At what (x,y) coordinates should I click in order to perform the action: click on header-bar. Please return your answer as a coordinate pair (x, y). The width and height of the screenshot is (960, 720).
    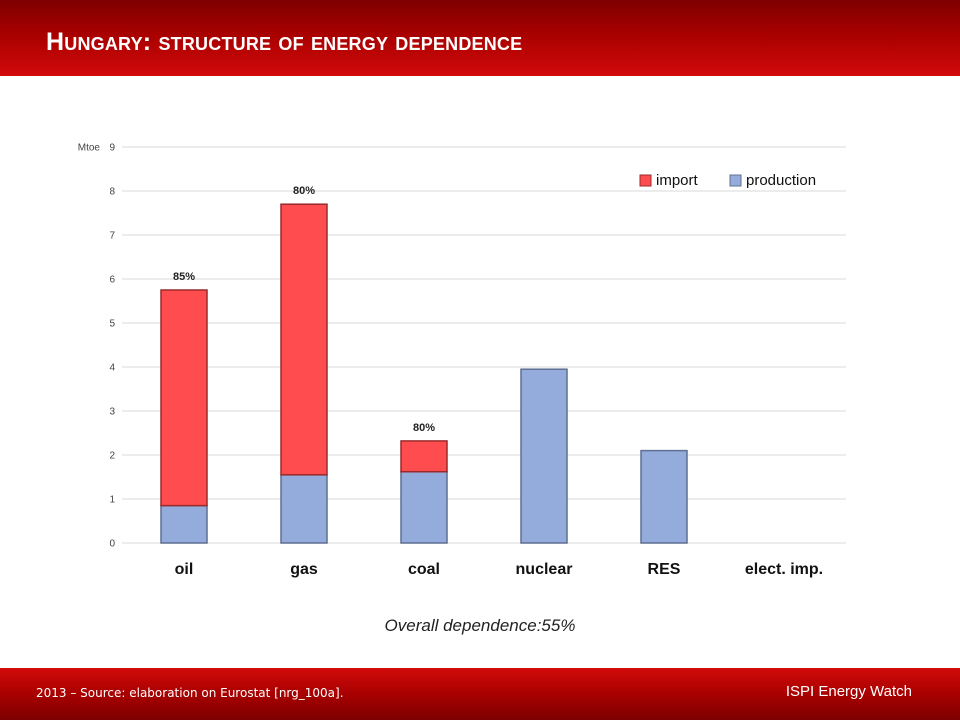
    Looking at the image, I should click on (480, 38).